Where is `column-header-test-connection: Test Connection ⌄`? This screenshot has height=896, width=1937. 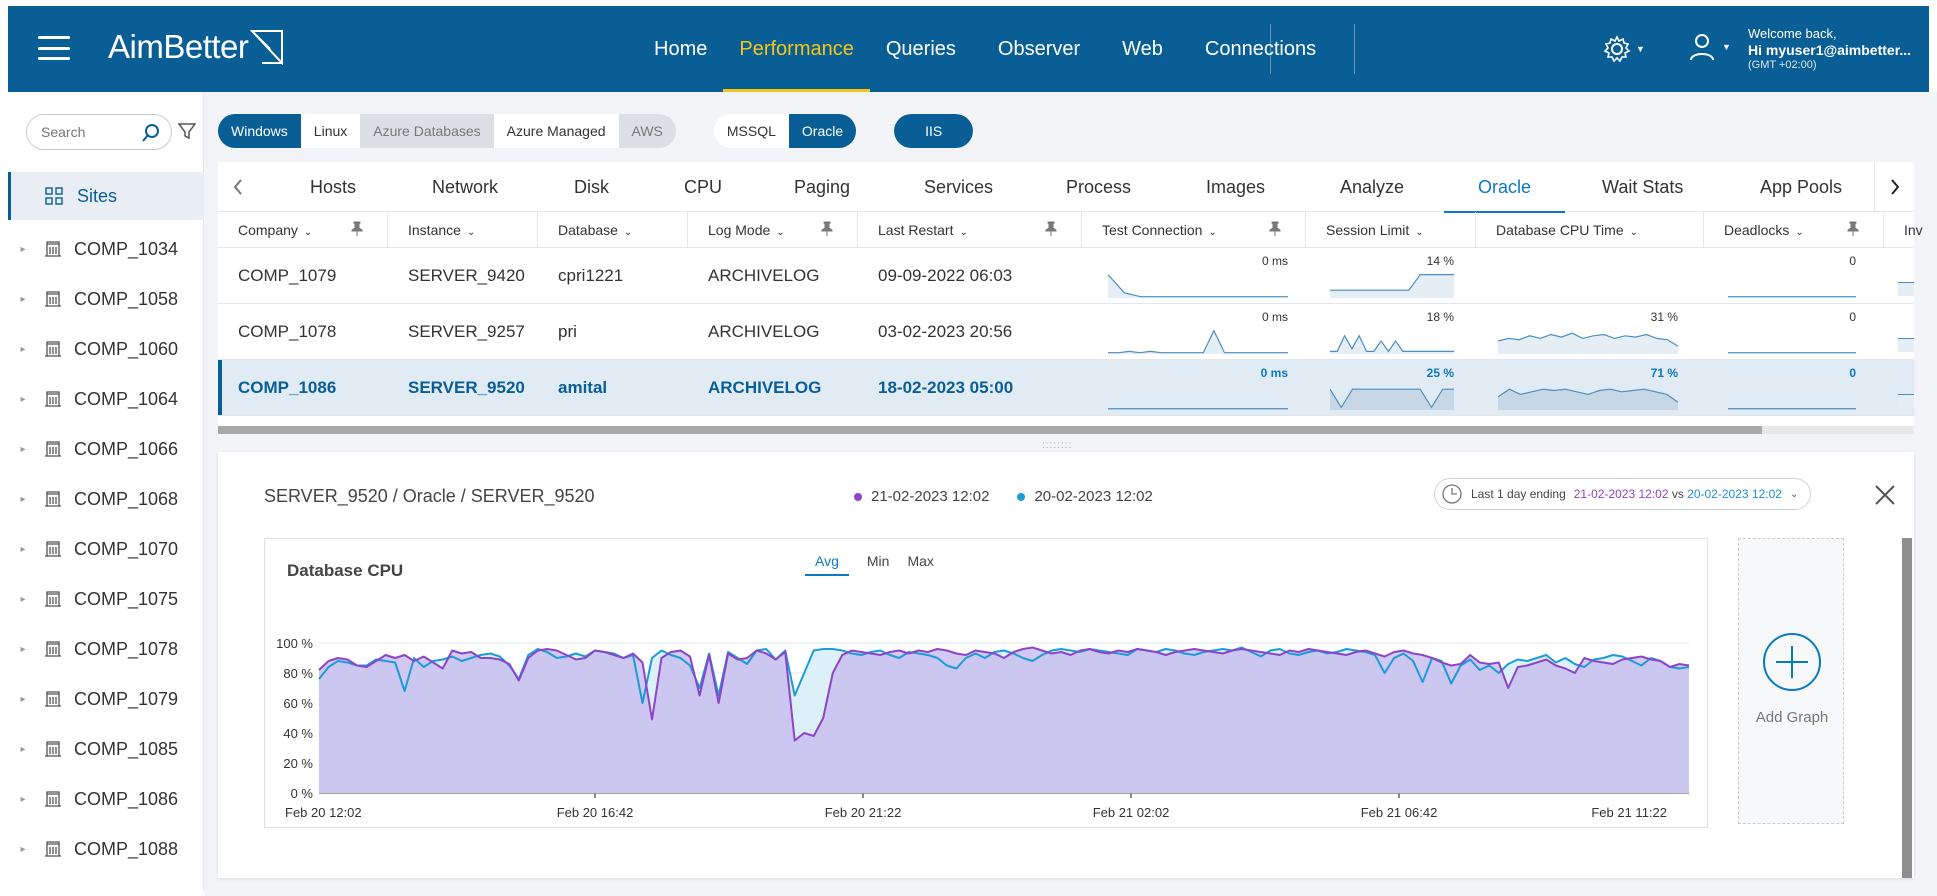 column-header-test-connection: Test Connection ⌄ is located at coordinates (1194, 230).